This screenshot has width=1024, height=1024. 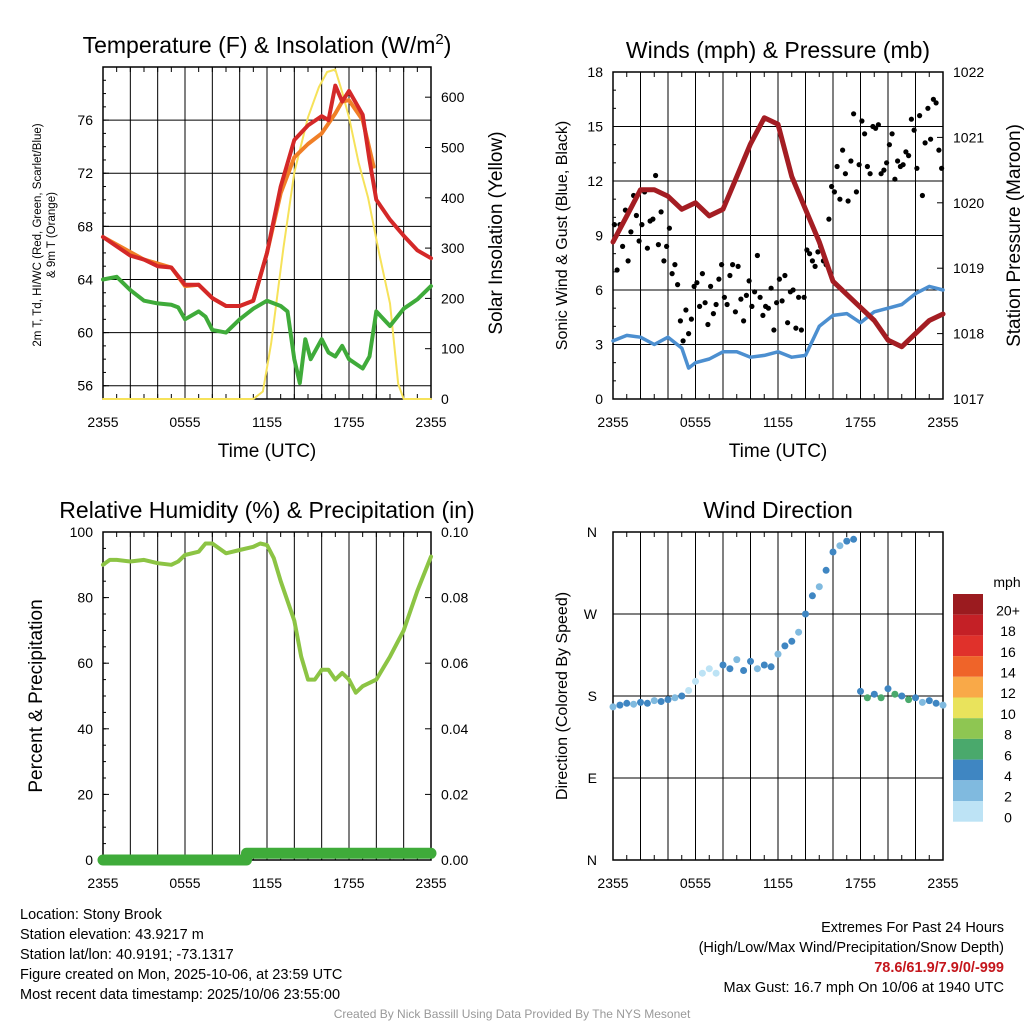 I want to click on y-tick-label: W, so click(x=591, y=614).